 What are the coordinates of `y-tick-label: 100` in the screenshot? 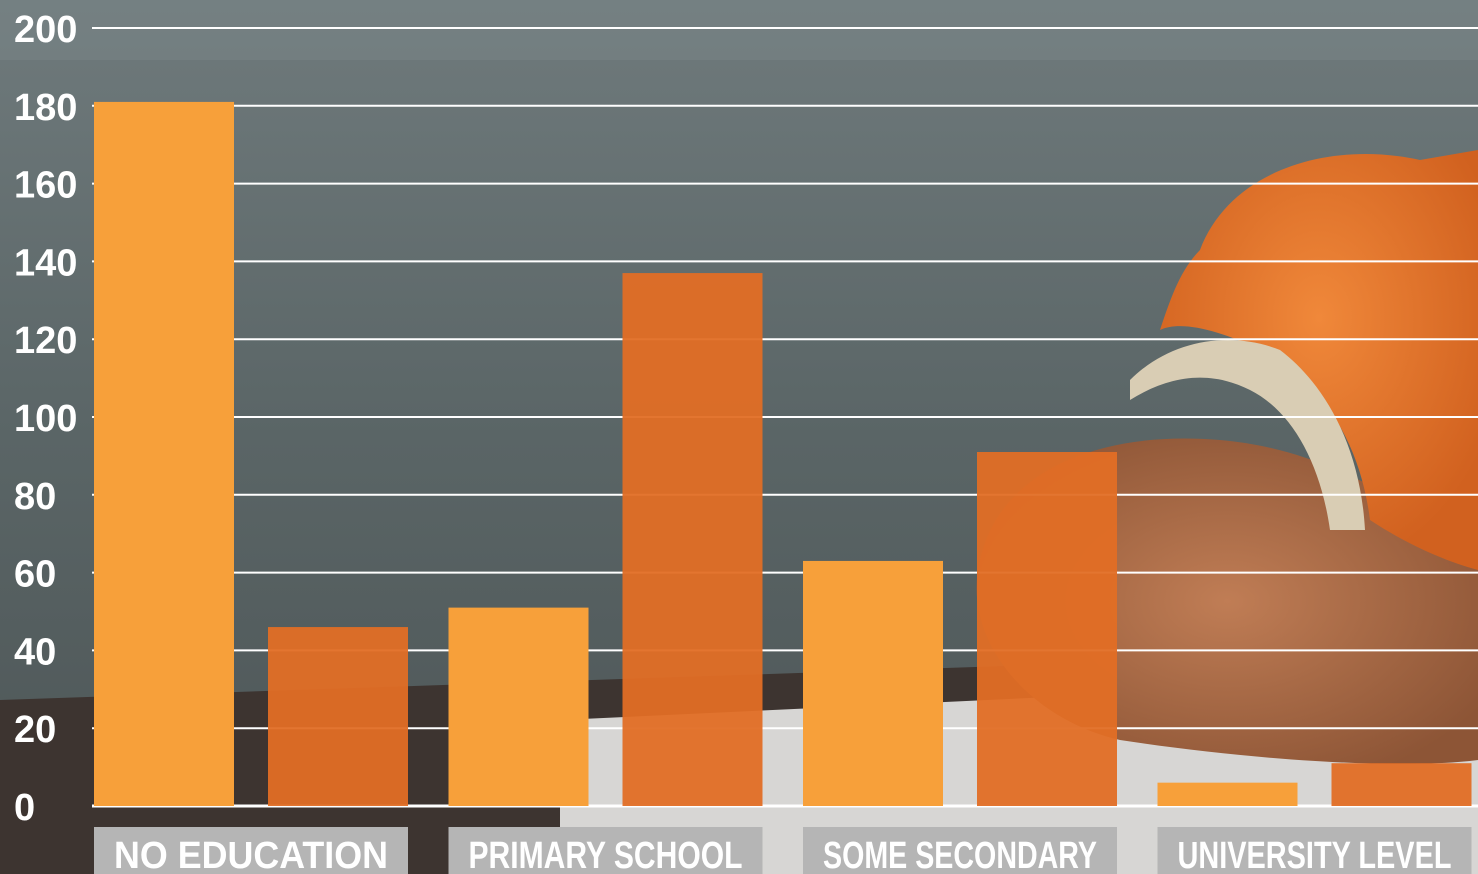 It's located at (45, 419).